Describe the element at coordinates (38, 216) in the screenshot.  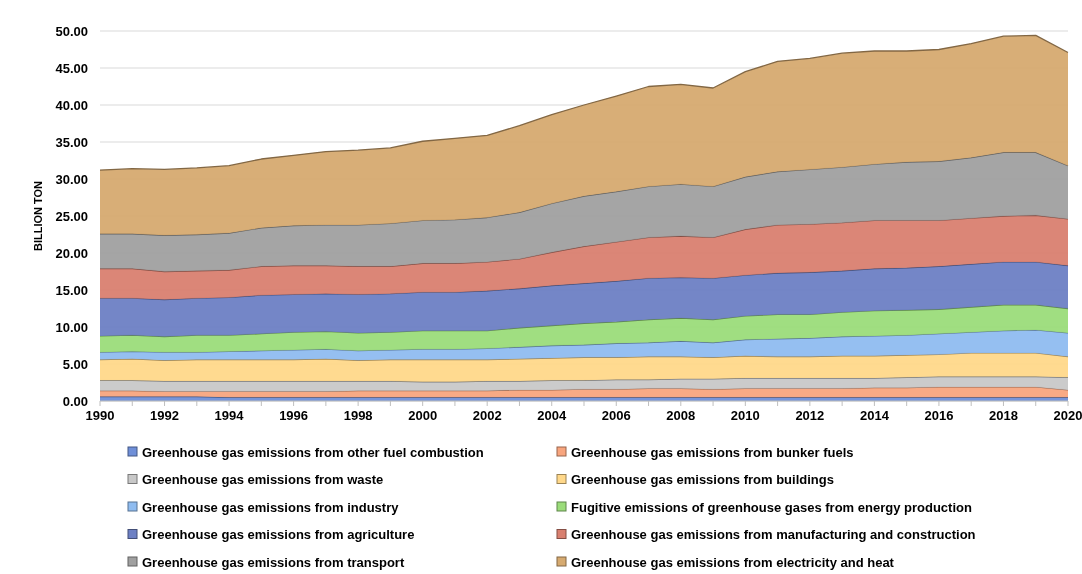
I see `y-axis-title: BILLION TON` at that location.